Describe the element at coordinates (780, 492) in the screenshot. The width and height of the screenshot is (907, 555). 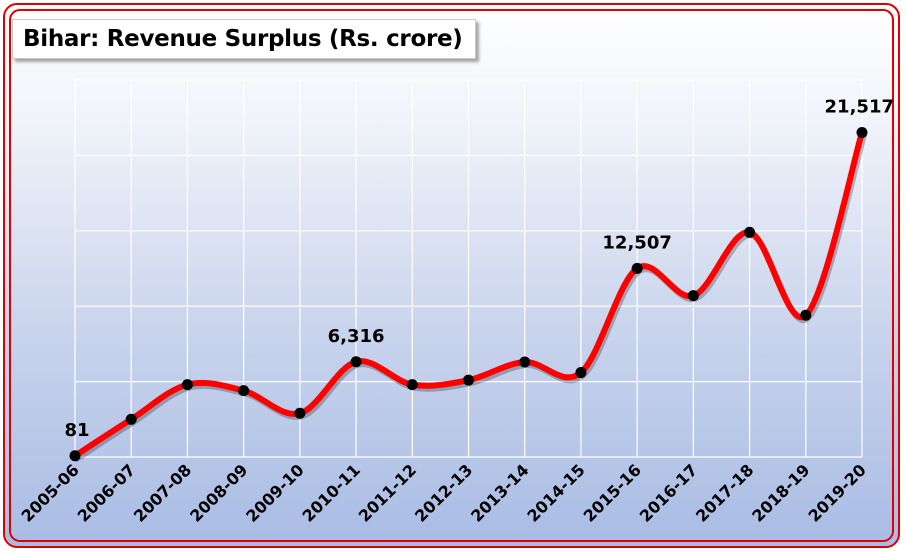
I see `x-tick-label: 2018-19` at that location.